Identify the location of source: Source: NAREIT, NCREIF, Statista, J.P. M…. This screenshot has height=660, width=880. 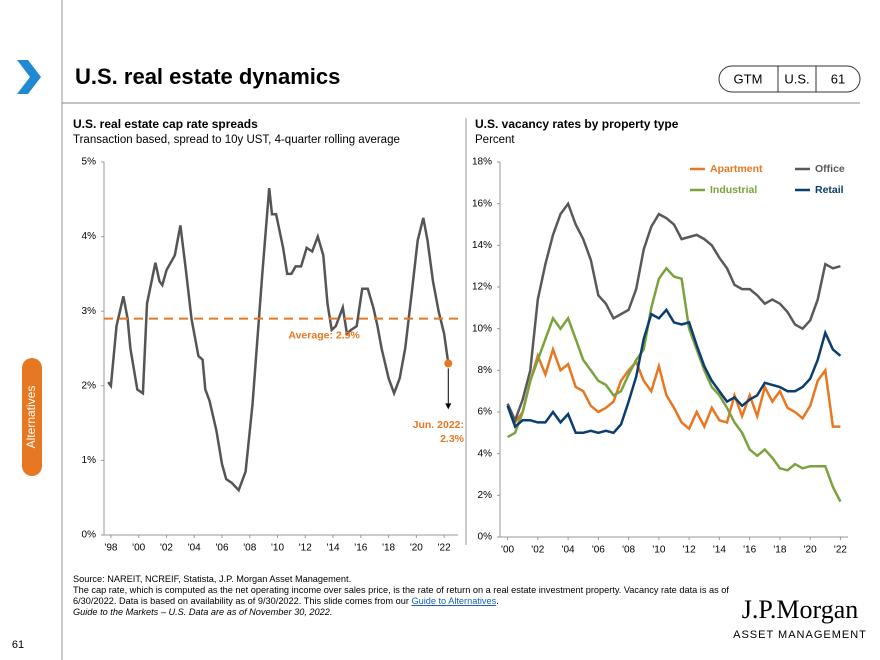
(212, 579).